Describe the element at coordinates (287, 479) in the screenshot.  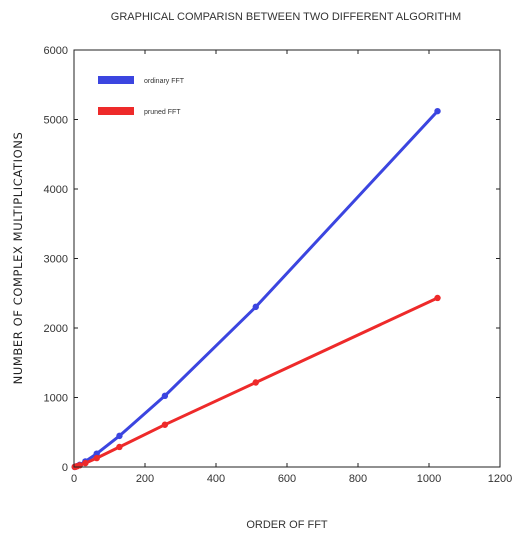
I see `x-tick-label: 600` at that location.